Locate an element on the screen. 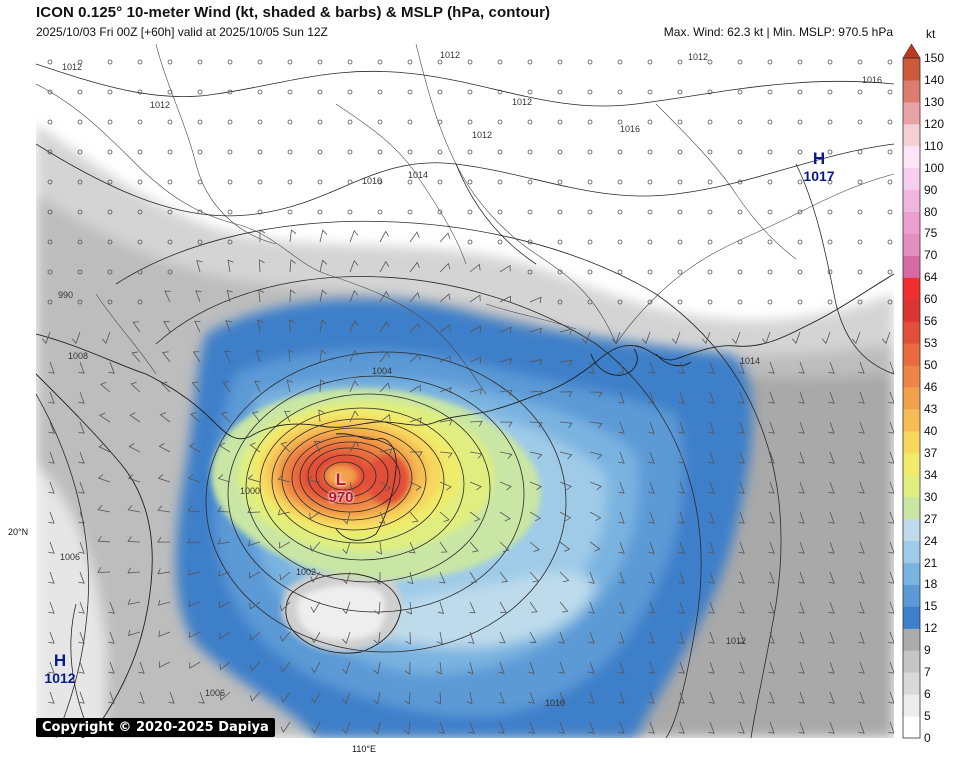 Image resolution: width=953 pixels, height=762 pixels. colorbar-tick-label: 75 is located at coordinates (931, 233).